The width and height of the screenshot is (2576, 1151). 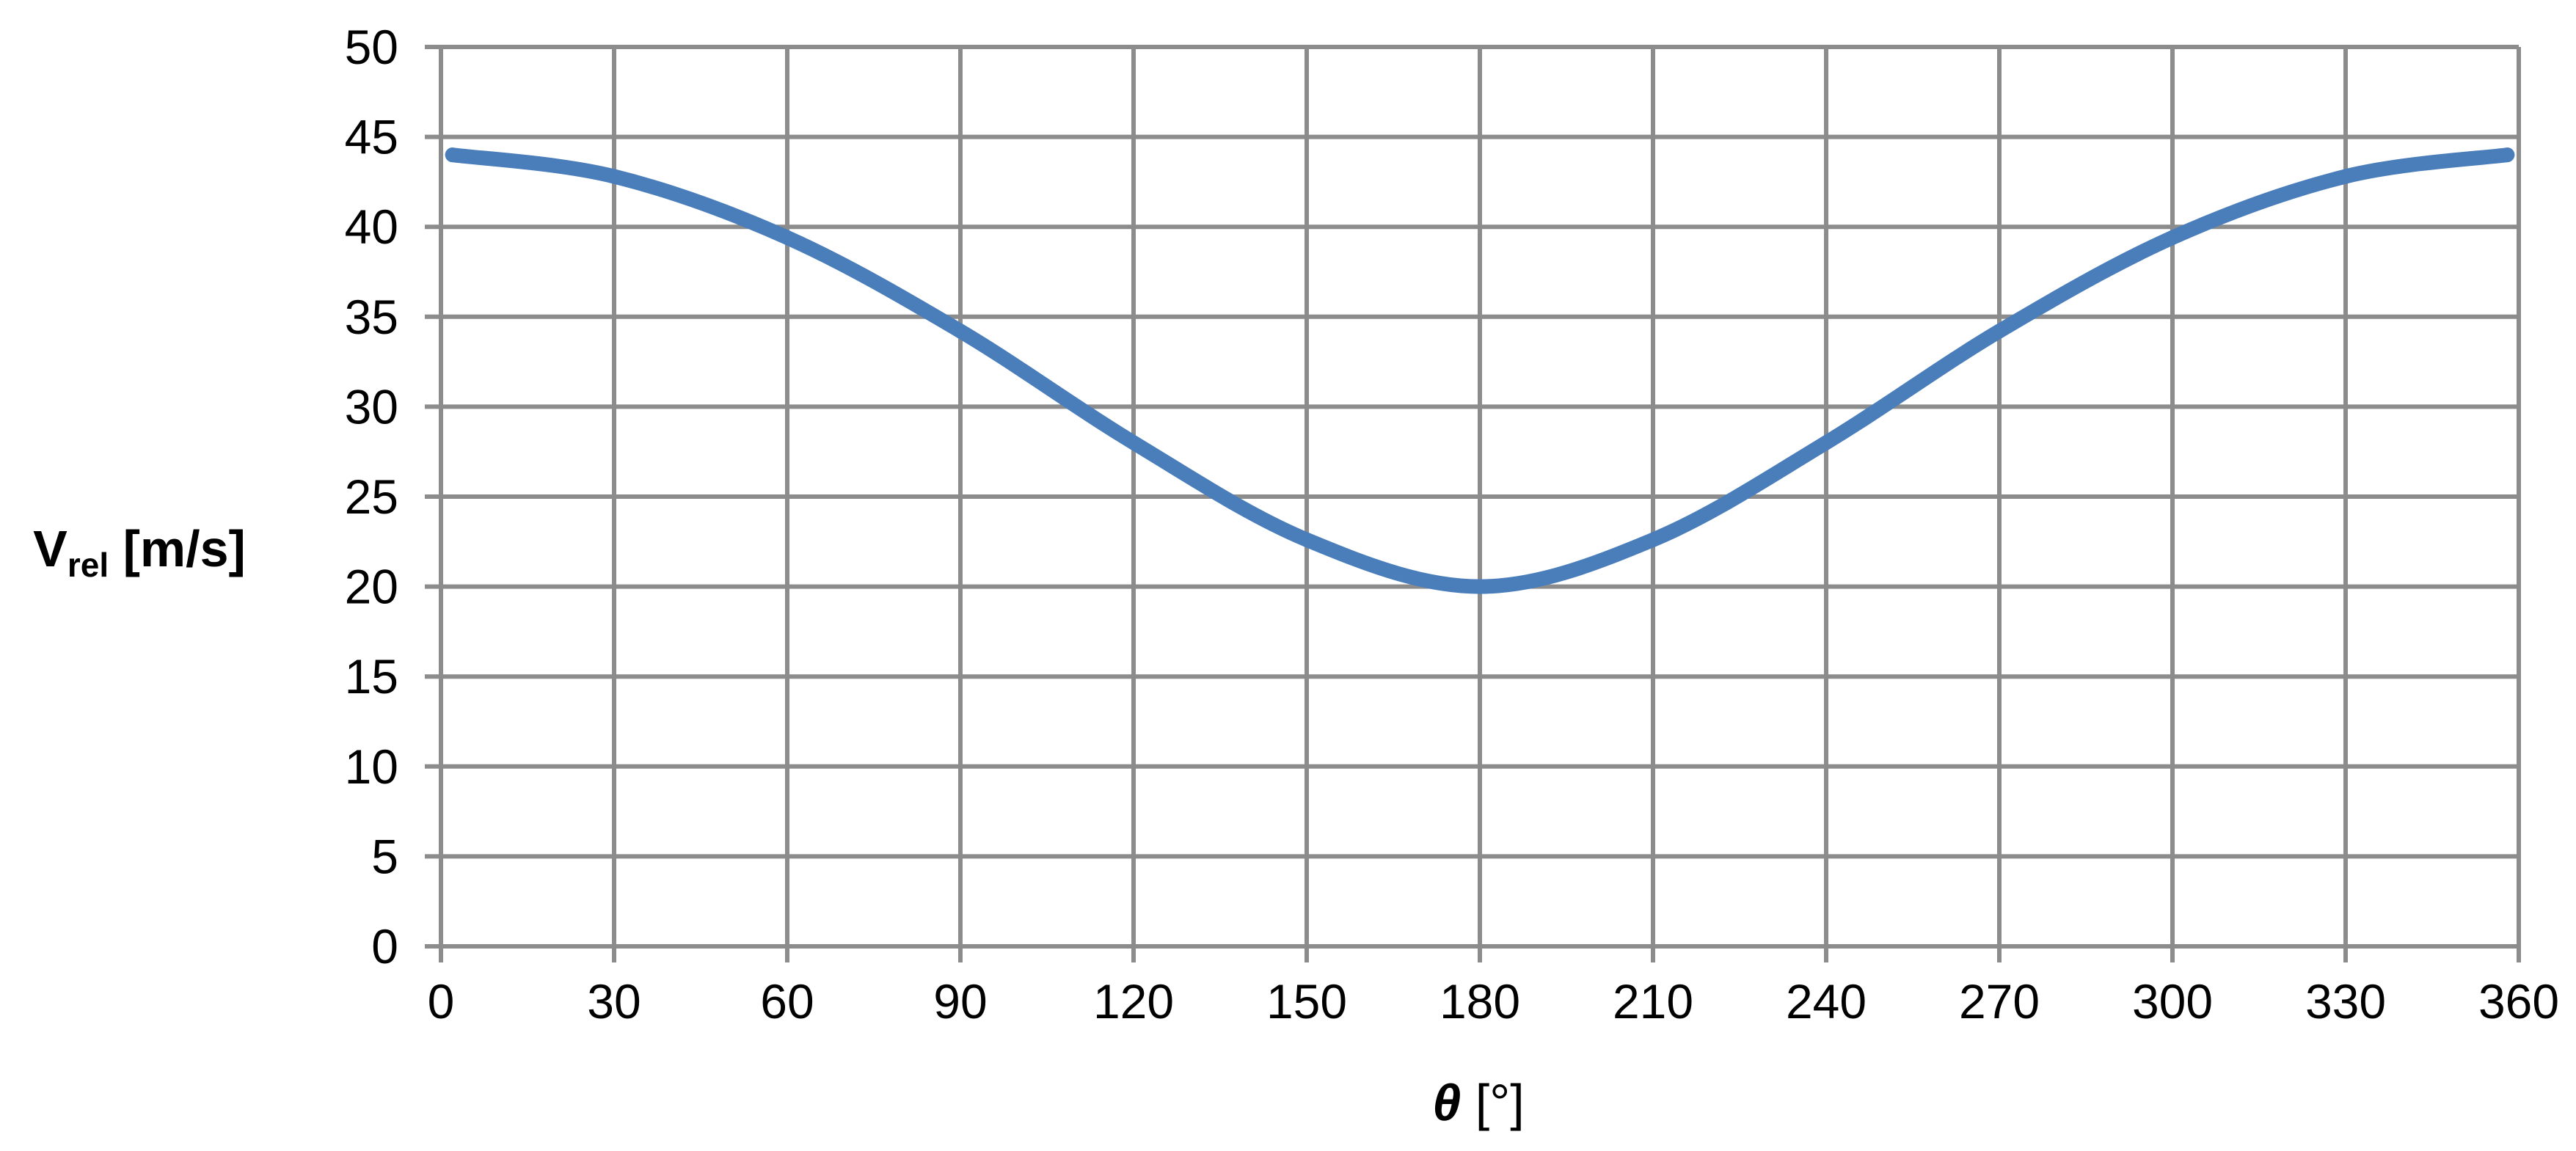 What do you see at coordinates (372, 47) in the screenshot?
I see `y-tick-label: 50` at bounding box center [372, 47].